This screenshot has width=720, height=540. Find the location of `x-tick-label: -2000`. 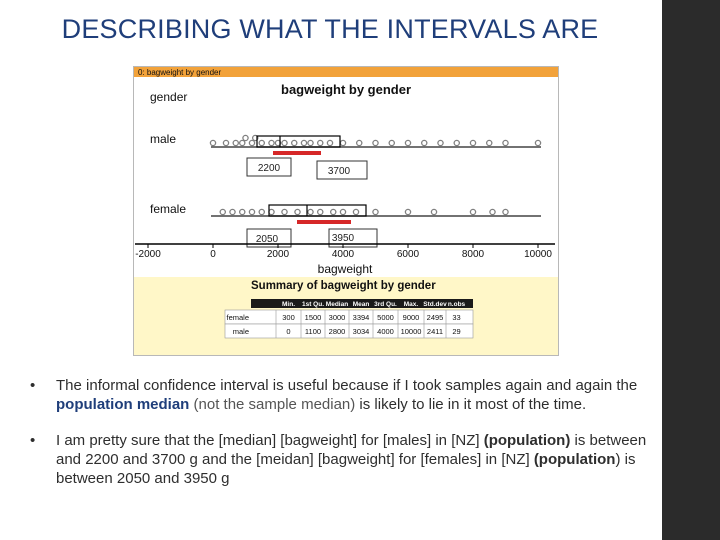

x-tick-label: -2000 is located at coordinates (148, 254).